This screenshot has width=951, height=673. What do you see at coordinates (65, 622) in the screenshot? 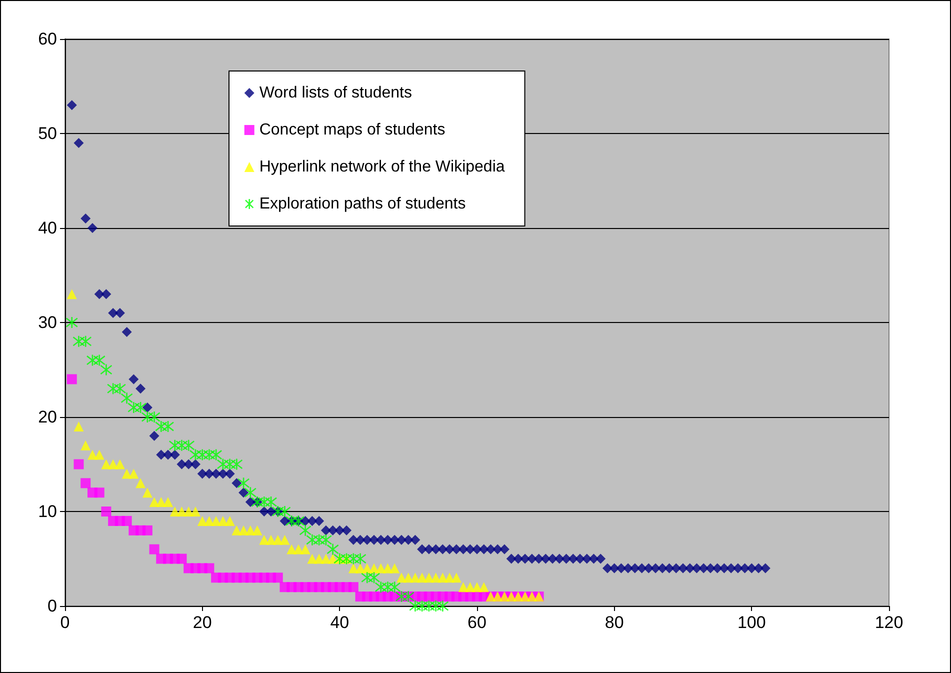
I see `x-tick-label: 0` at bounding box center [65, 622].